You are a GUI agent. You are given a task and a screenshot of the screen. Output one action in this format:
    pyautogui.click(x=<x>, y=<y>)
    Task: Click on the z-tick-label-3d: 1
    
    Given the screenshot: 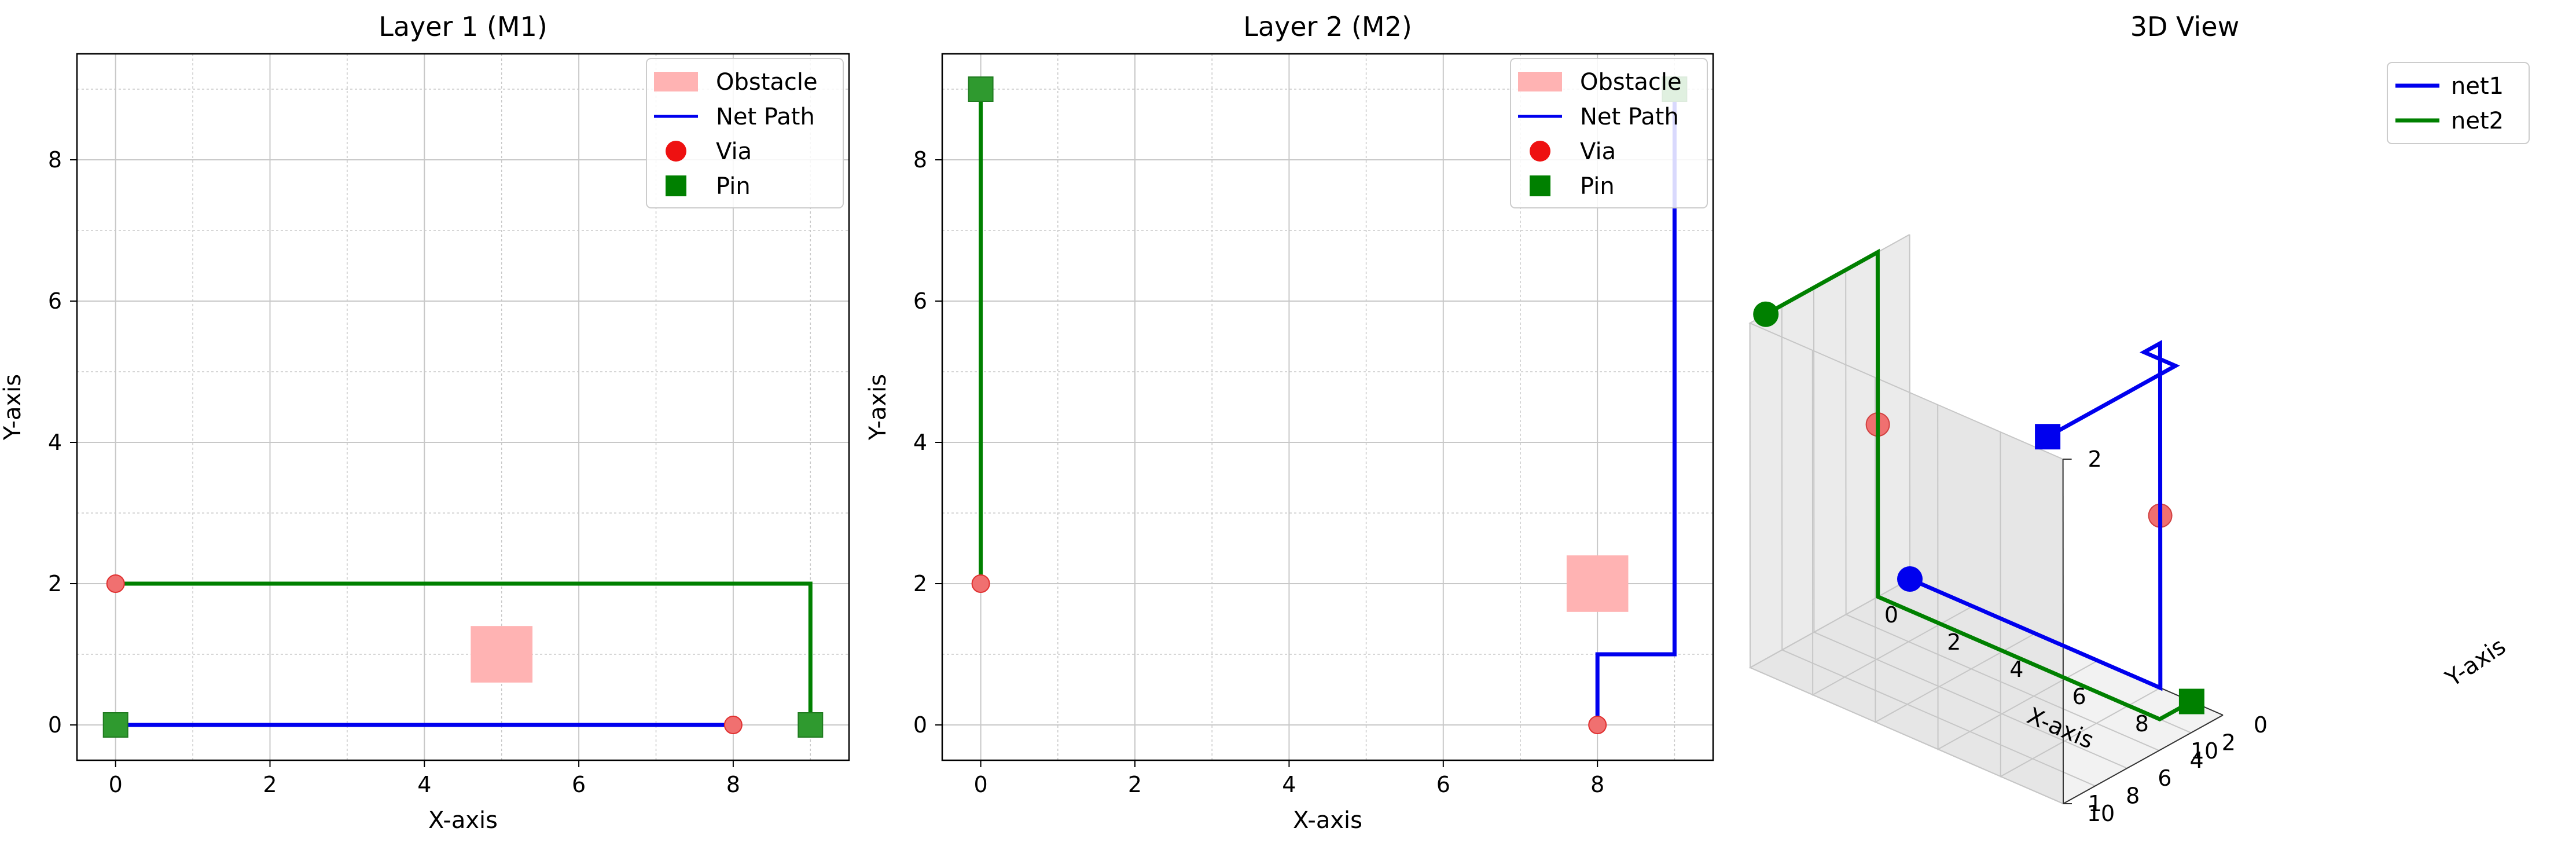 What is the action you would take?
    pyautogui.click(x=2095, y=803)
    